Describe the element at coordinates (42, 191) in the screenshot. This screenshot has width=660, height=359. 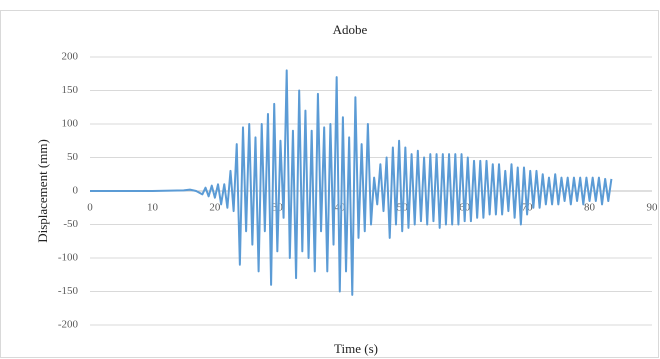
I see `y-axis-title: Displacement (mm)` at that location.